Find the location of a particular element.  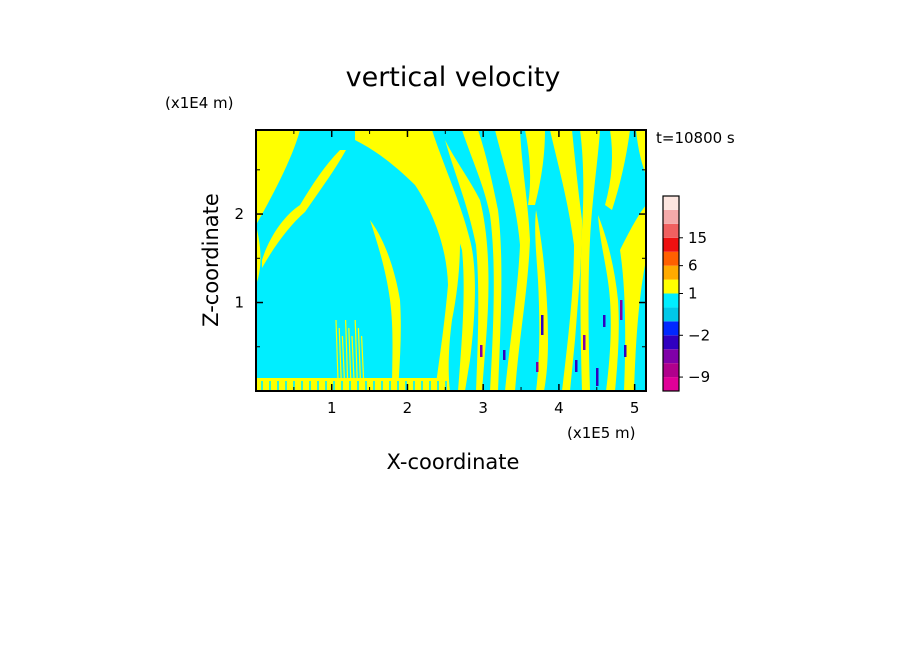

time-label: t=10800 s is located at coordinates (695, 138).